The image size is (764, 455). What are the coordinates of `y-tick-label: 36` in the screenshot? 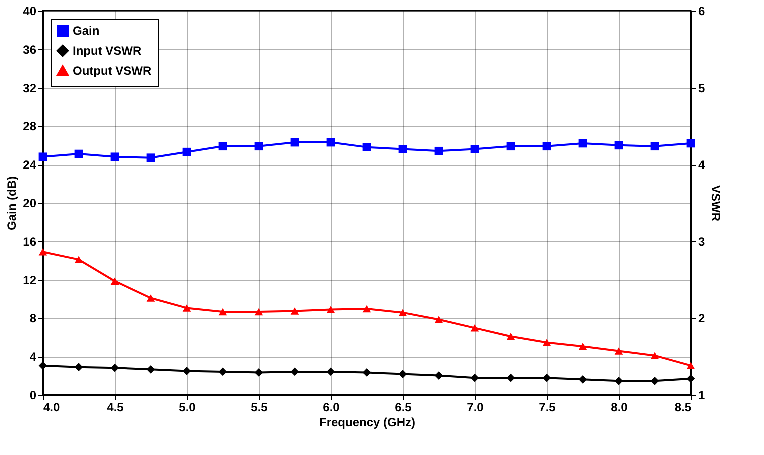 It's located at (30, 49).